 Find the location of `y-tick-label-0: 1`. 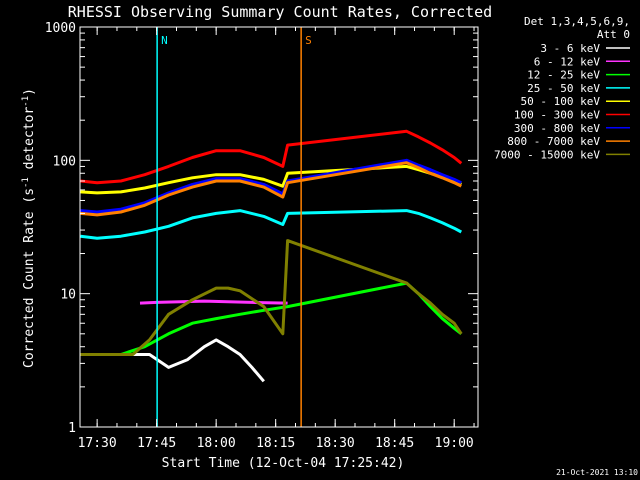

y-tick-label-0: 1 is located at coordinates (72, 428).